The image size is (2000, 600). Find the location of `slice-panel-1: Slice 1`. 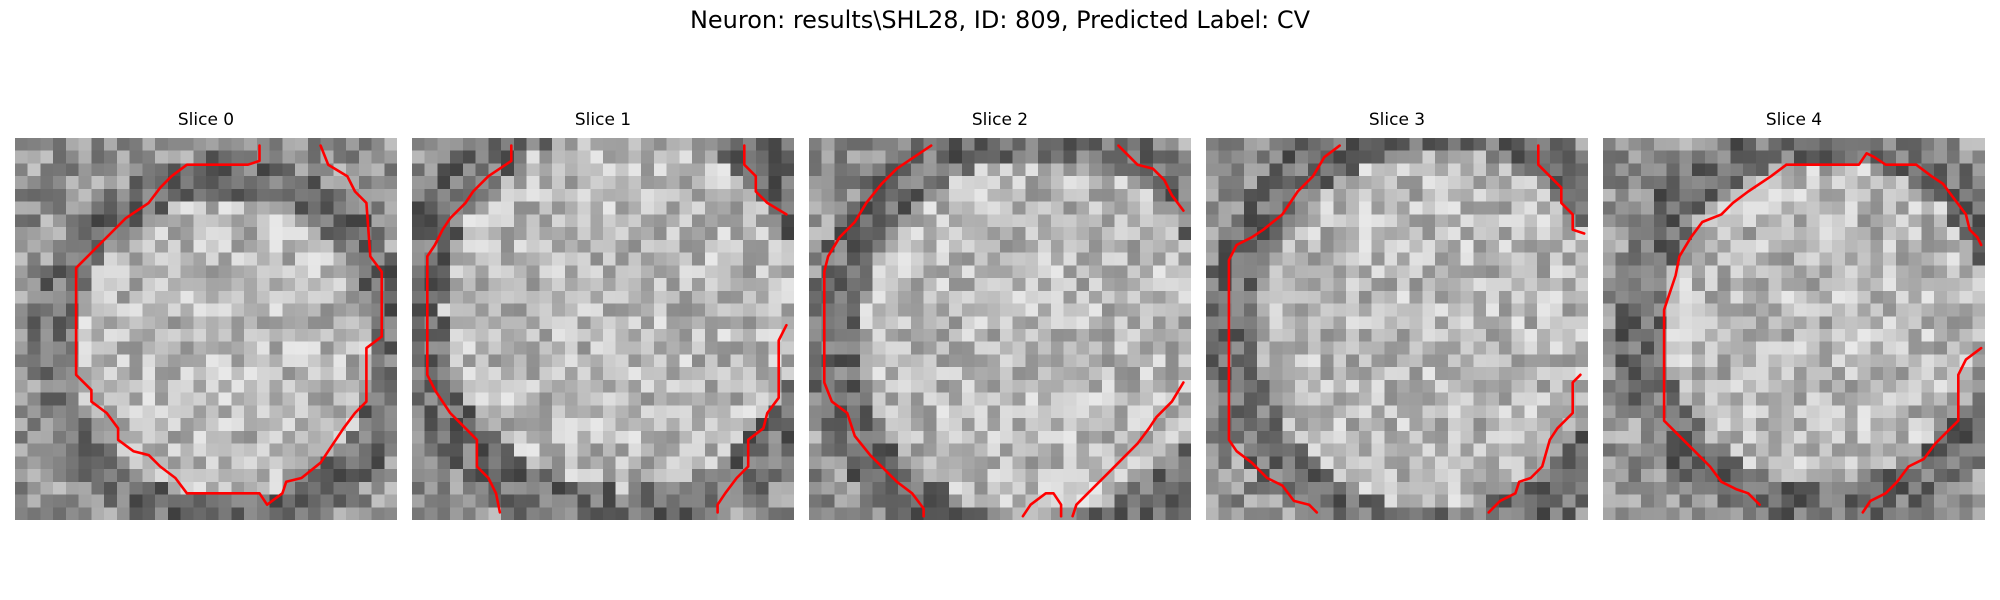

slice-panel-1: Slice 1 is located at coordinates (603, 314).